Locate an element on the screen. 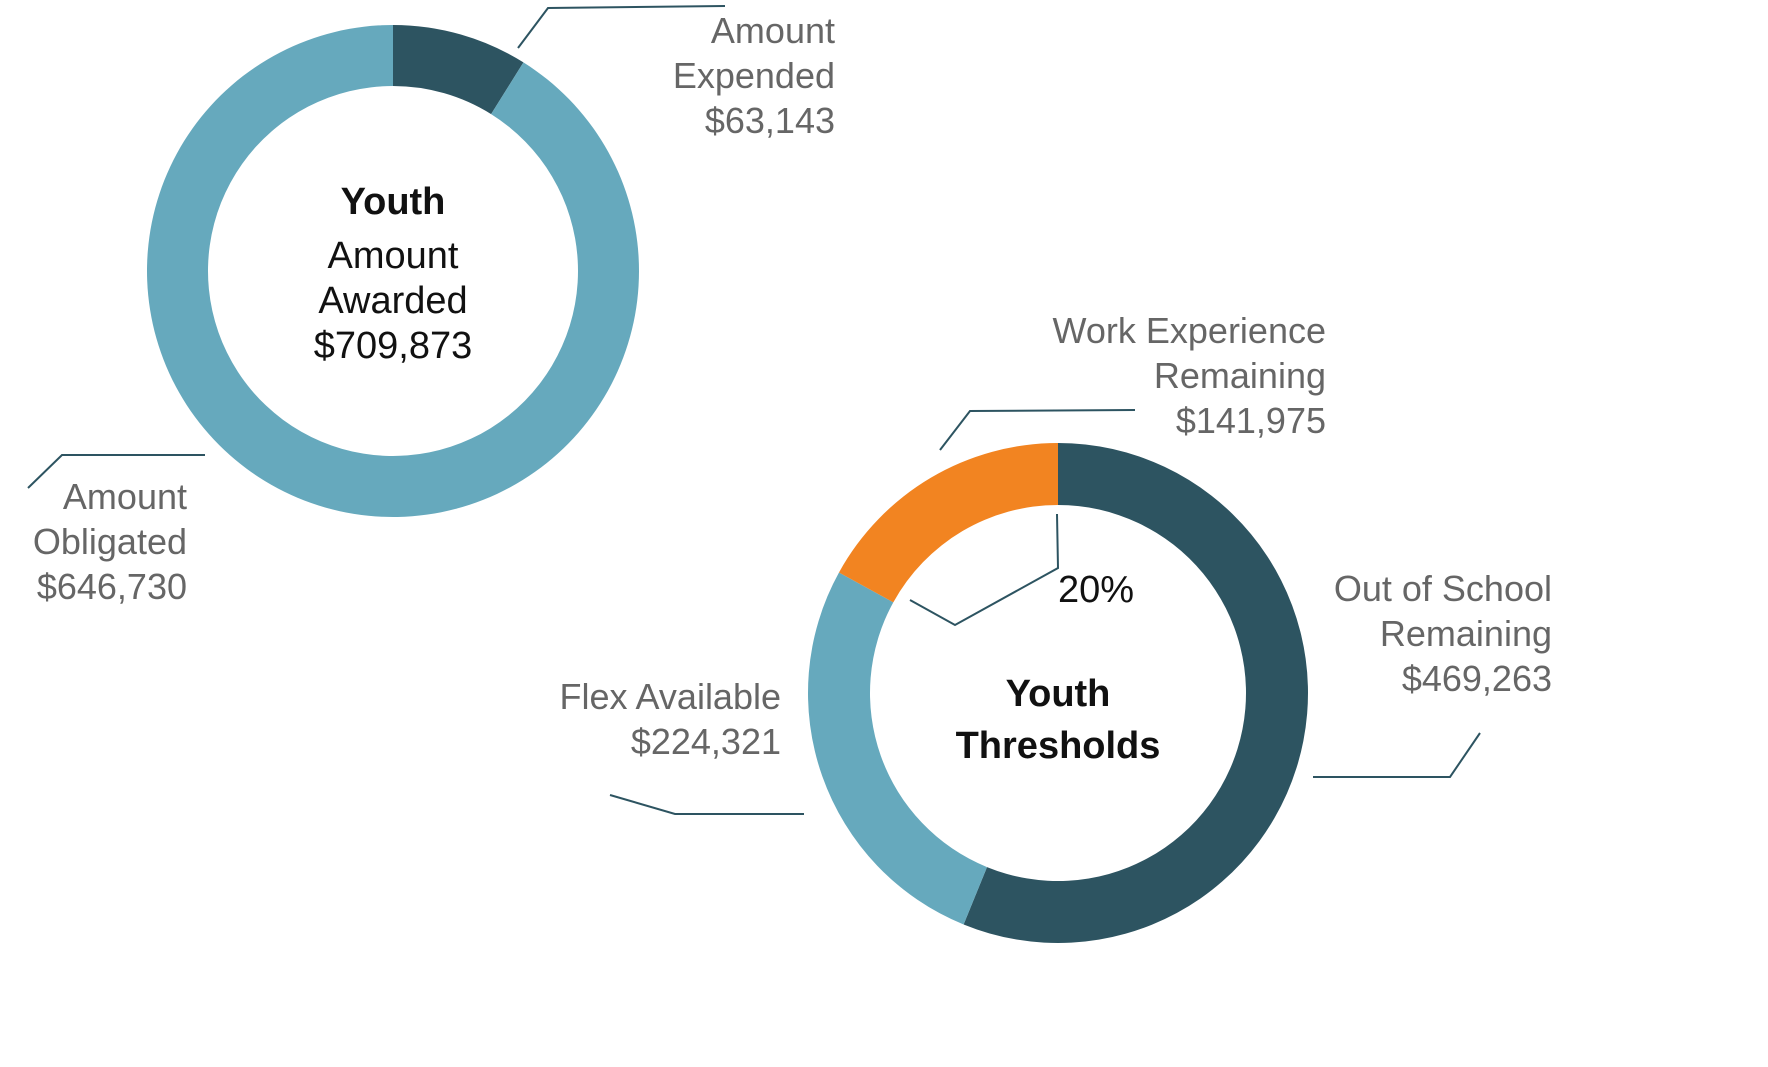 This screenshot has height=1067, width=1768. center-subtitle: Amount Awarded is located at coordinates (393, 278).